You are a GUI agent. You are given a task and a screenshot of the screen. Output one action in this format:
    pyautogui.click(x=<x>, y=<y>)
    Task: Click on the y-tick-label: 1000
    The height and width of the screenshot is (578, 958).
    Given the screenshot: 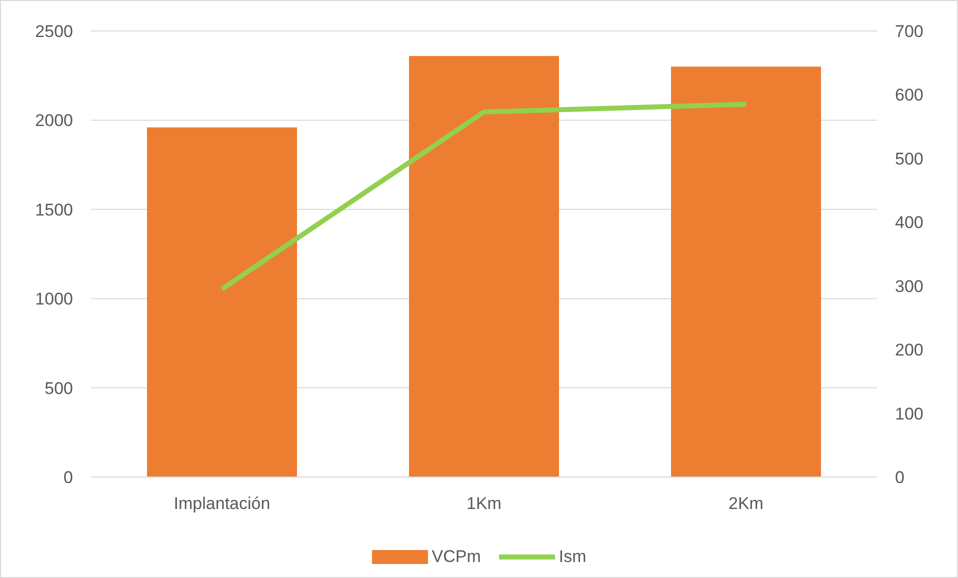 What is the action you would take?
    pyautogui.click(x=54, y=299)
    